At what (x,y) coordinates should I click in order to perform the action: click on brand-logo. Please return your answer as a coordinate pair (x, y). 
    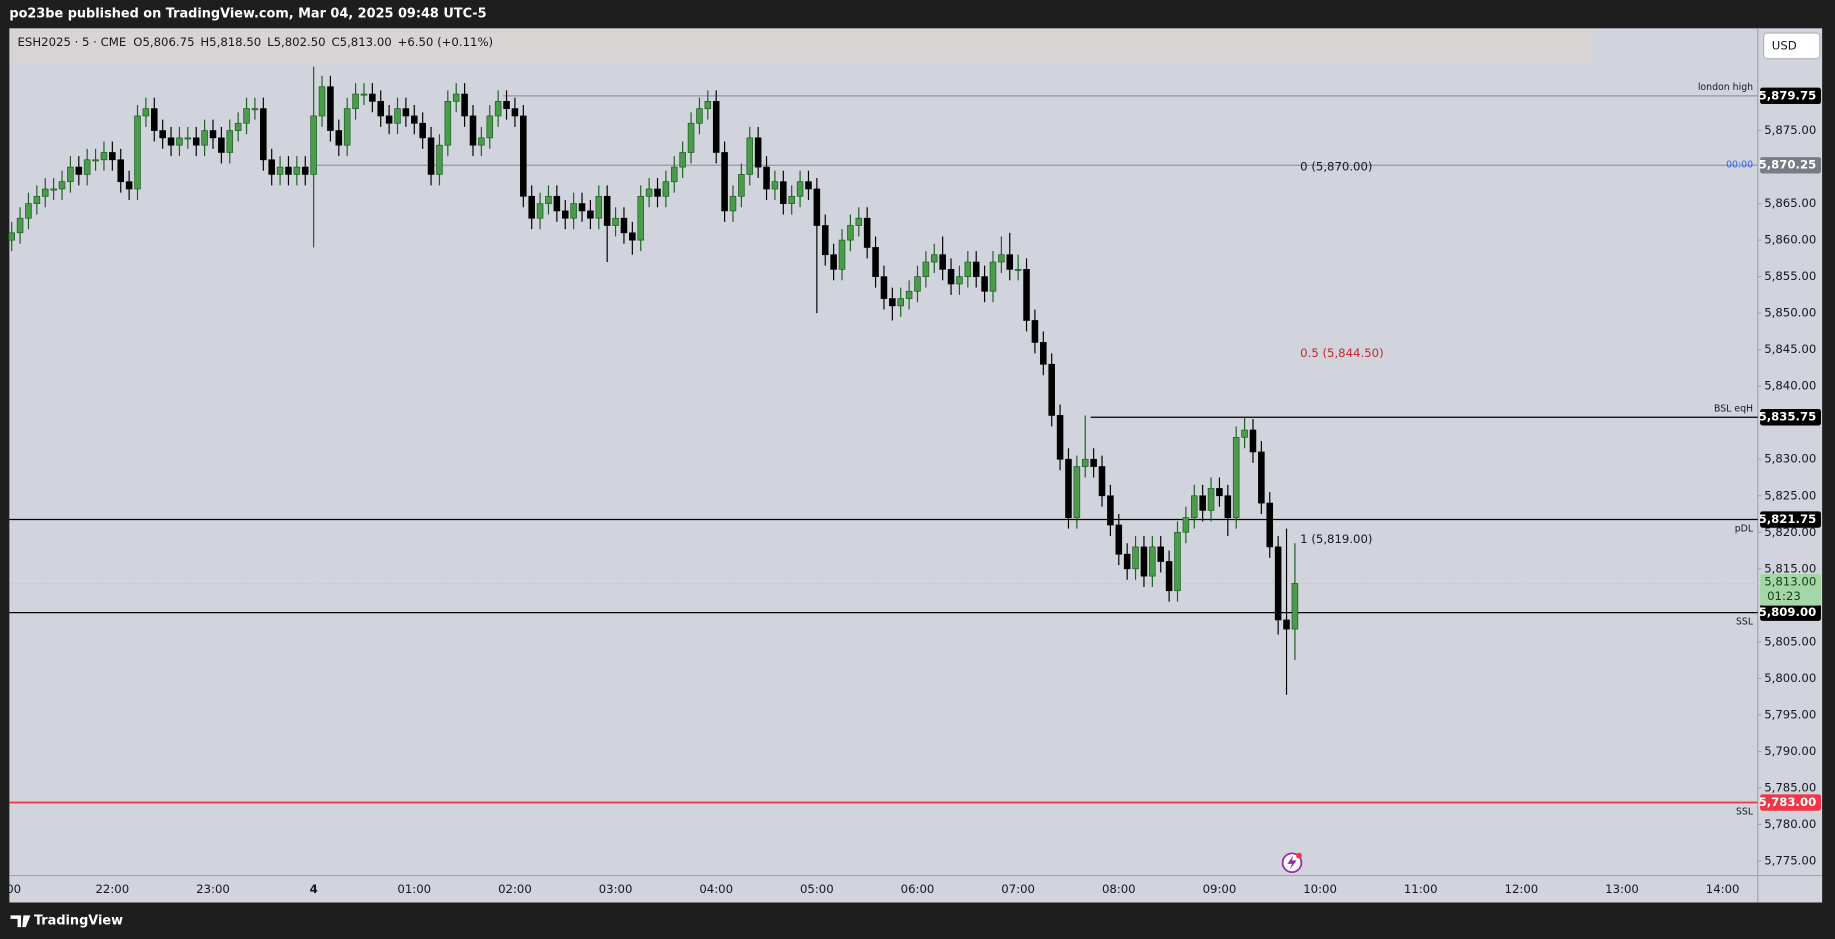
    Looking at the image, I should click on (20, 921).